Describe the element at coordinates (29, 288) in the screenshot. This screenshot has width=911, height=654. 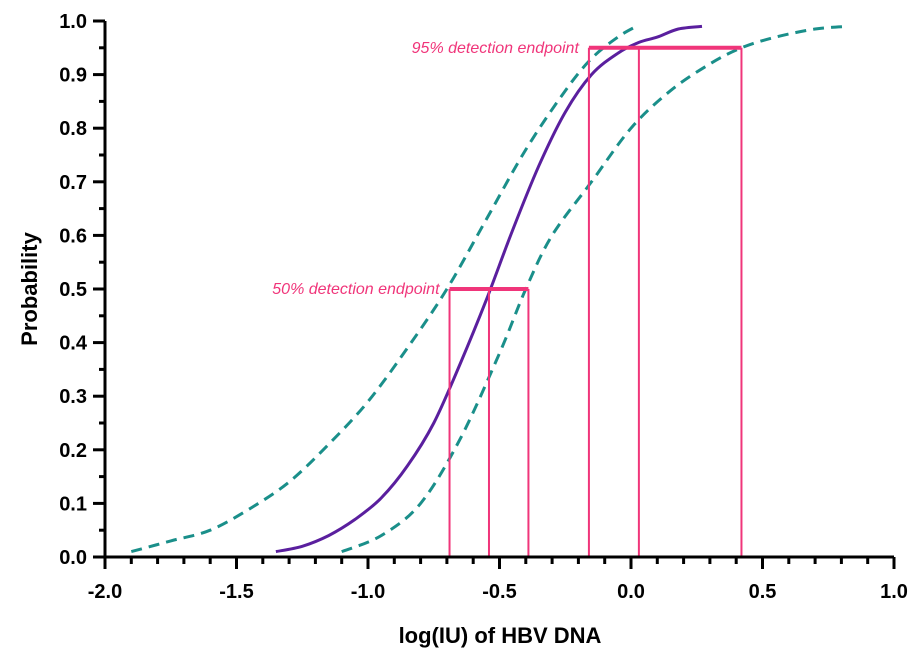
I see `y-axis-title: Probability` at that location.